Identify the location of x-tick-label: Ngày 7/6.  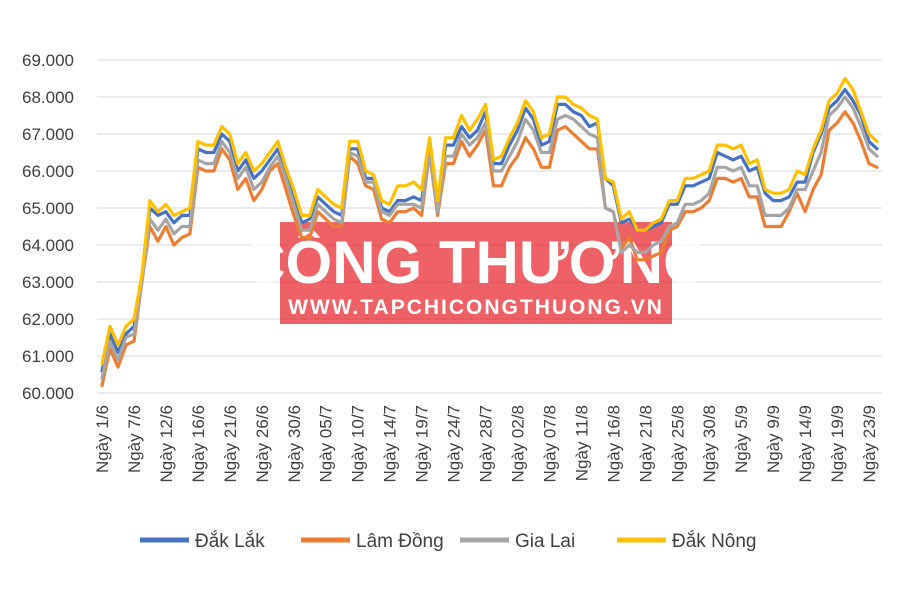
(134, 439).